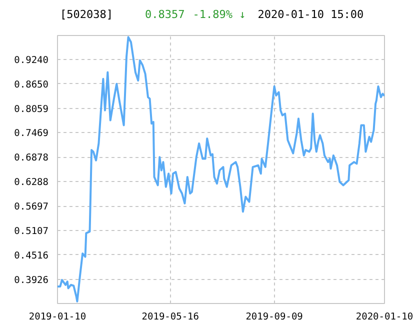 This screenshot has height=330, width=415. What do you see at coordinates (31, 84) in the screenshot?
I see `y-tick-label: 0.8650` at bounding box center [31, 84].